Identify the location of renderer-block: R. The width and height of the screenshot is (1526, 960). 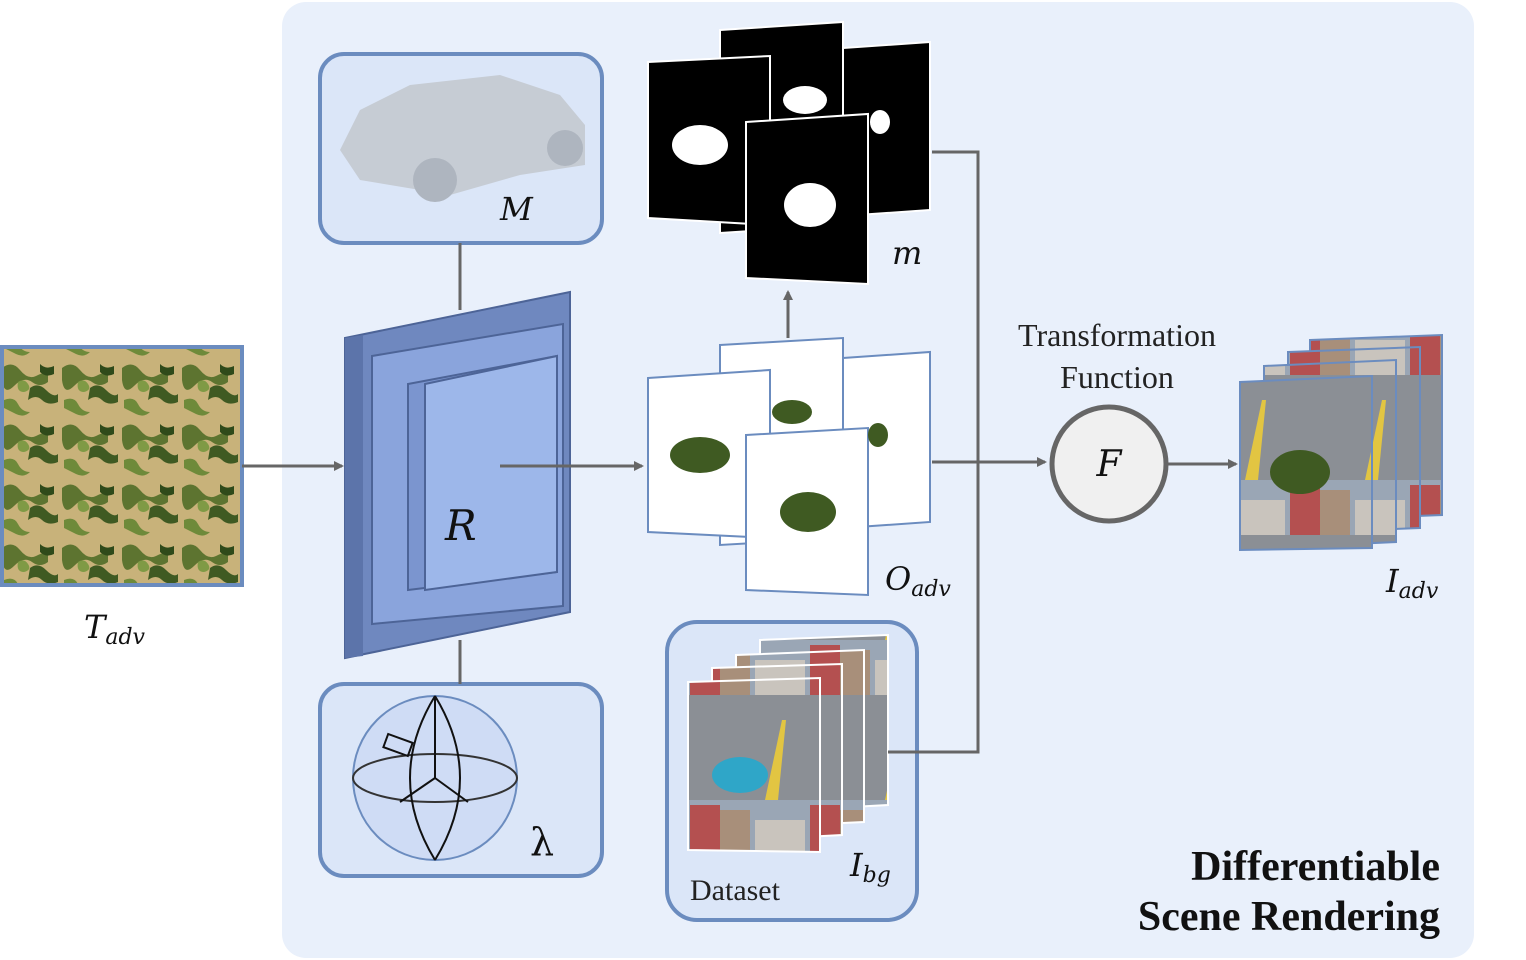
(457, 475).